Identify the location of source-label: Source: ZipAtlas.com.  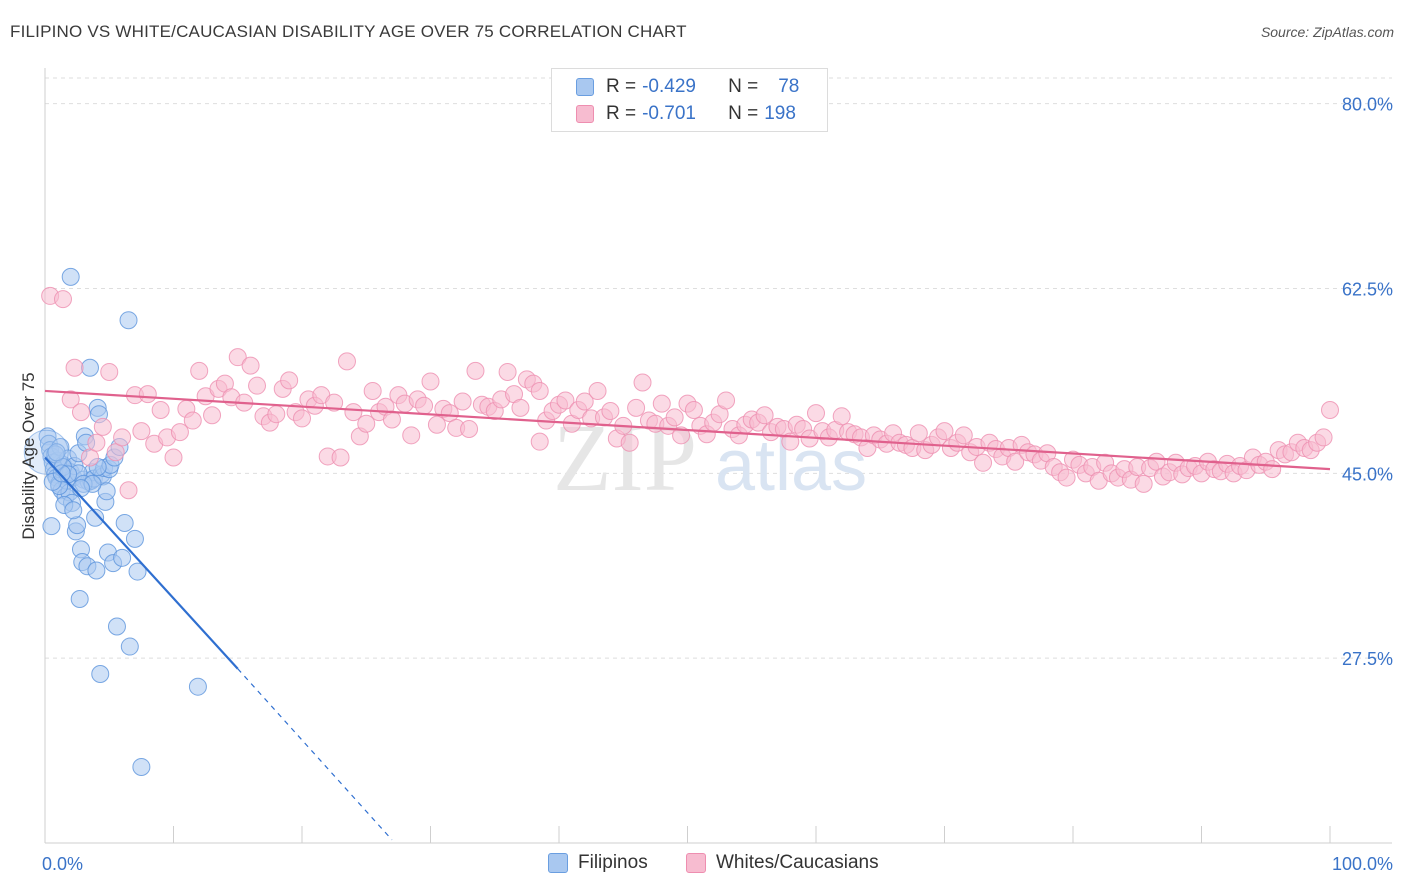
(1327, 32).